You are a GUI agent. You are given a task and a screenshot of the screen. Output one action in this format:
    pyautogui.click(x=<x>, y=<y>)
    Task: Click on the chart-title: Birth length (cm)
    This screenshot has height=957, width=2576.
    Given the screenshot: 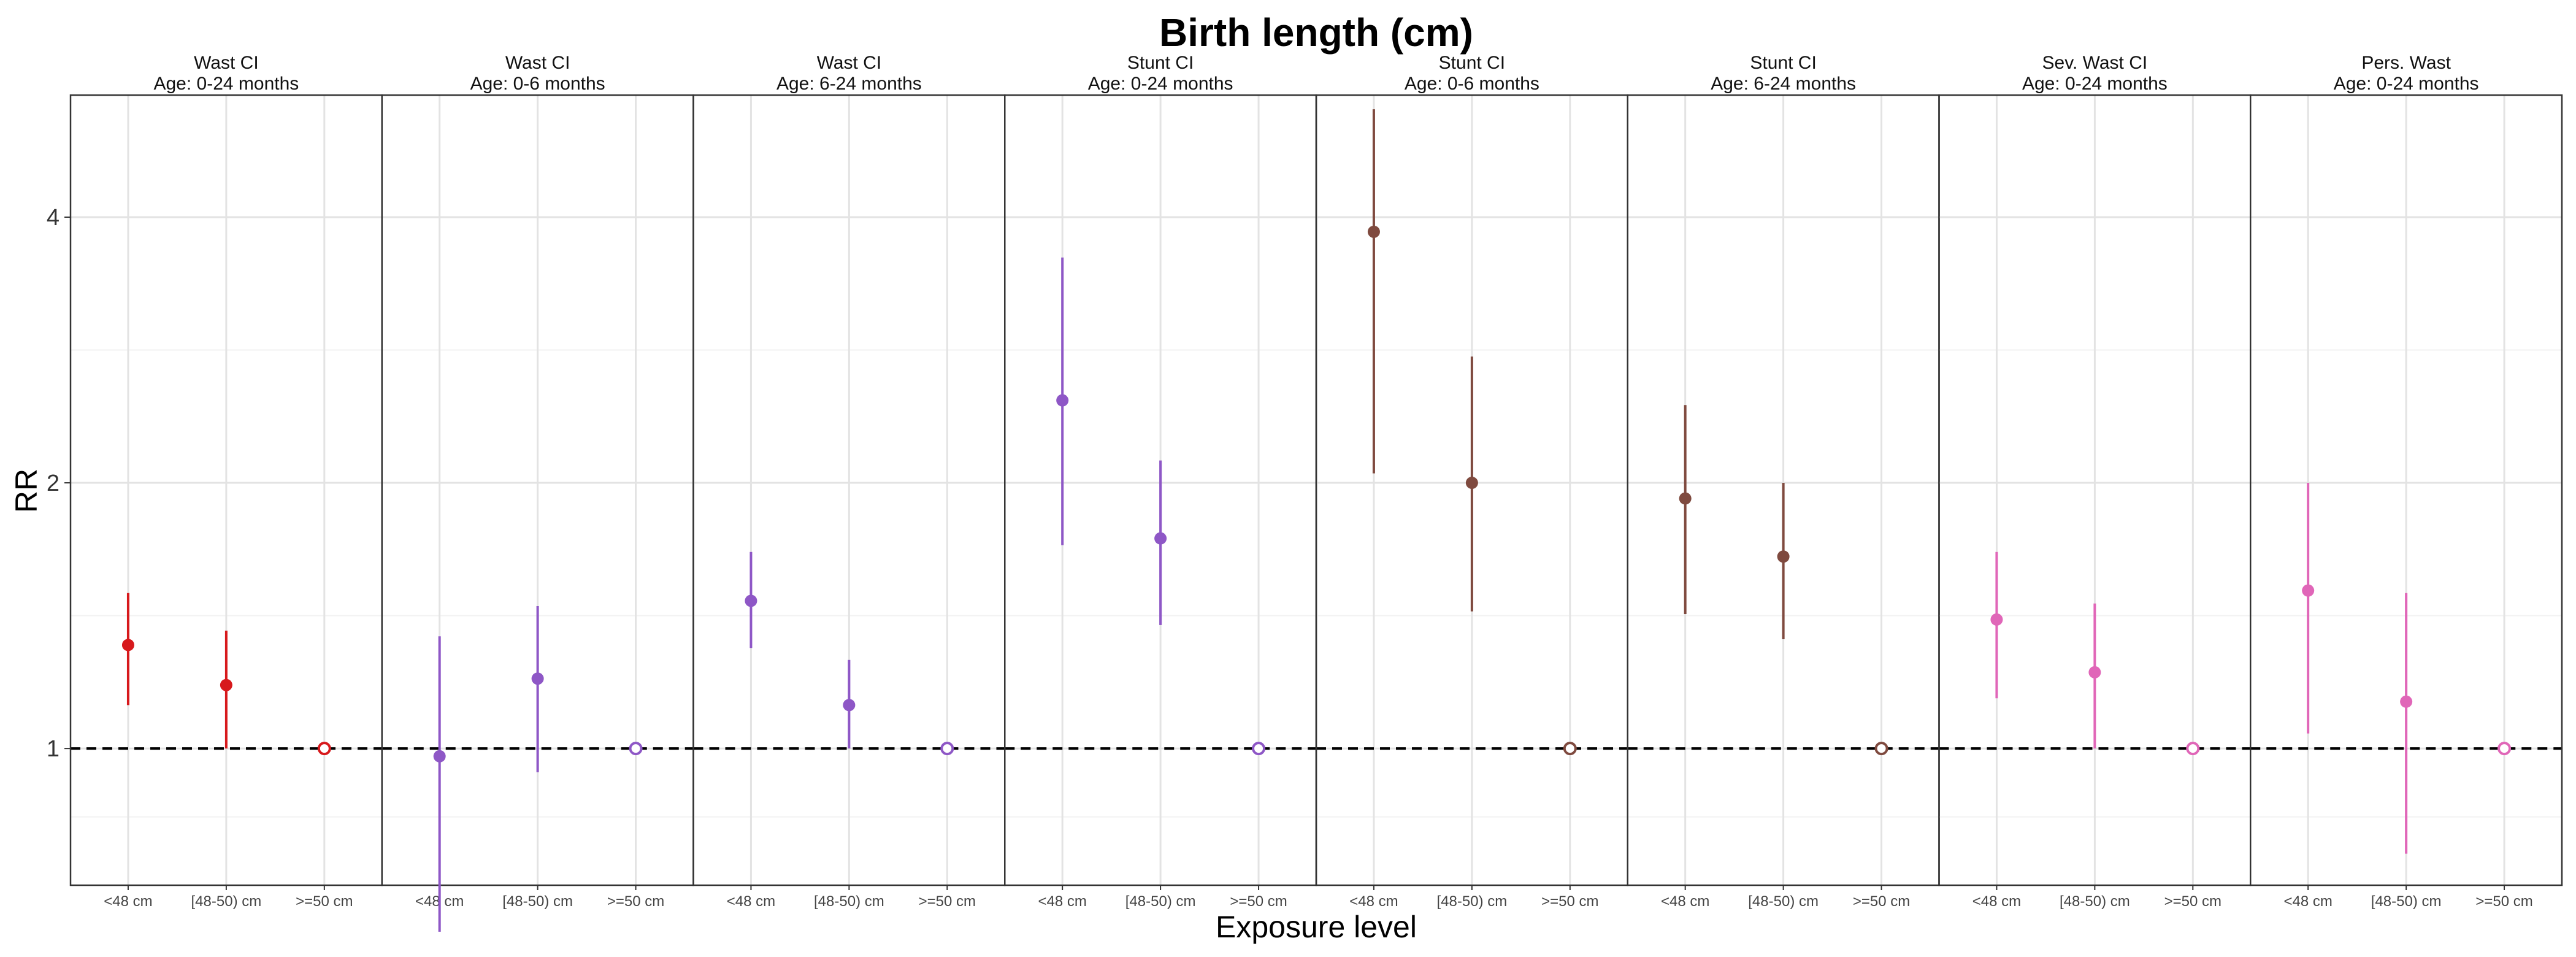 What is the action you would take?
    pyautogui.click(x=1316, y=32)
    